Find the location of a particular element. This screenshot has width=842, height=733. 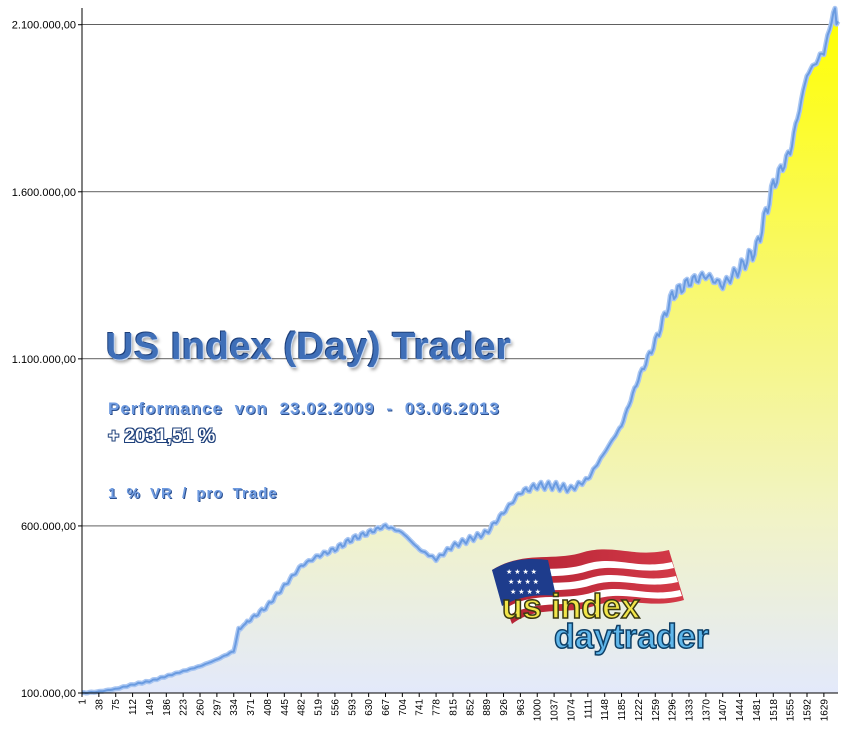

x-tick-label: 852 is located at coordinates (470, 707).